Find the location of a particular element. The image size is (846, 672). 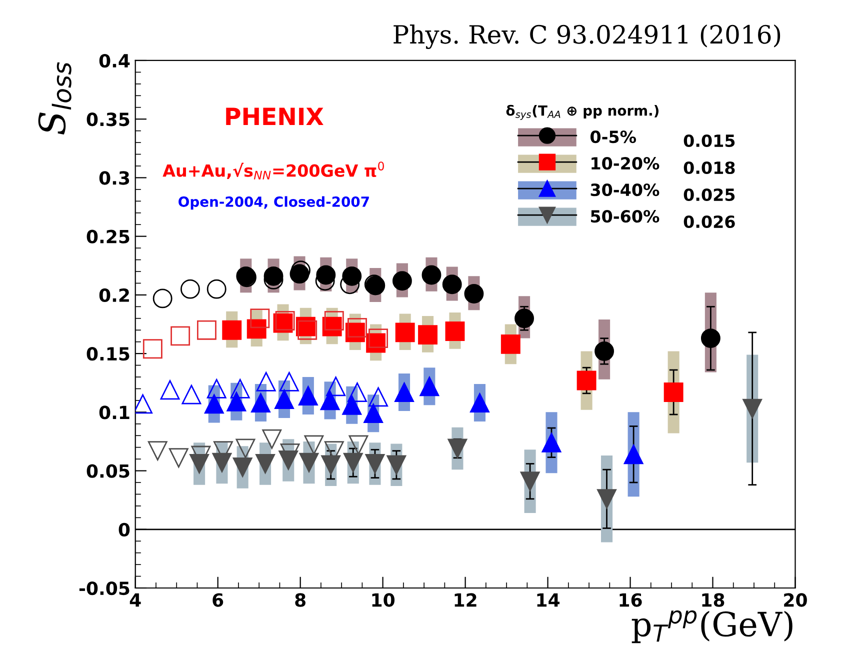

legend-label: 30-40% is located at coordinates (625, 190).